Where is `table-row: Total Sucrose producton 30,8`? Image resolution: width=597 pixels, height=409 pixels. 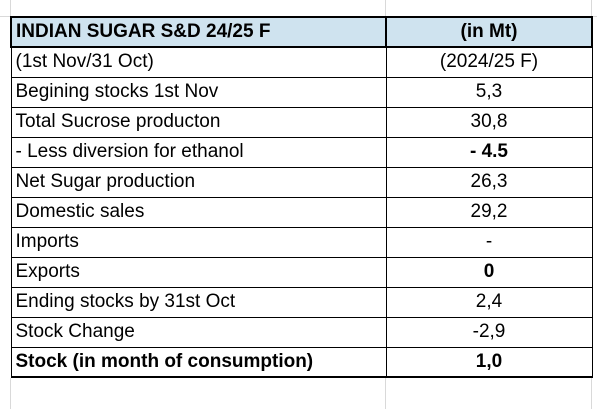 table-row: Total Sucrose producton 30,8 is located at coordinates (301, 122).